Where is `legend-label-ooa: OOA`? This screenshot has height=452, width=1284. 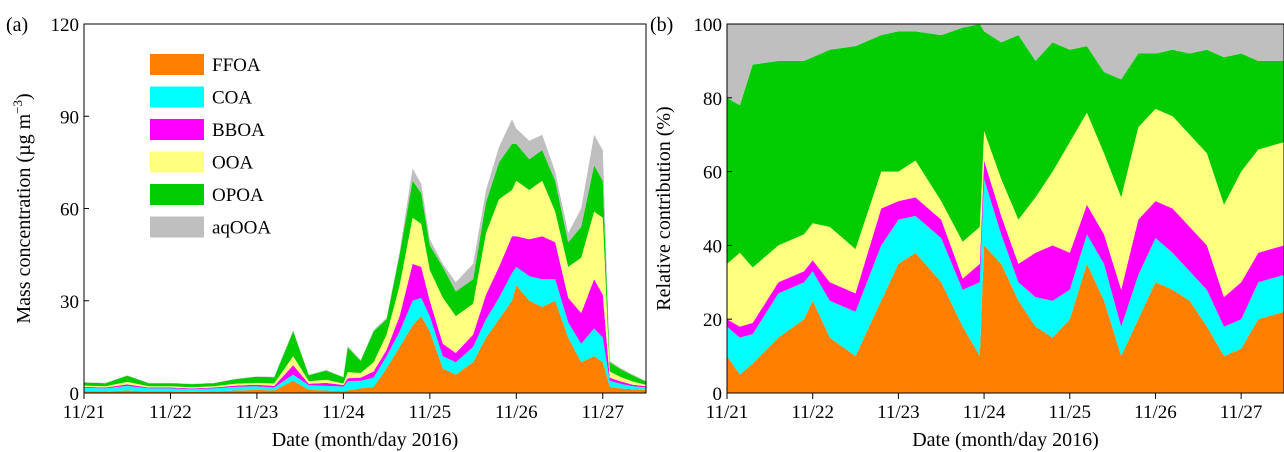 legend-label-ooa: OOA is located at coordinates (232, 163).